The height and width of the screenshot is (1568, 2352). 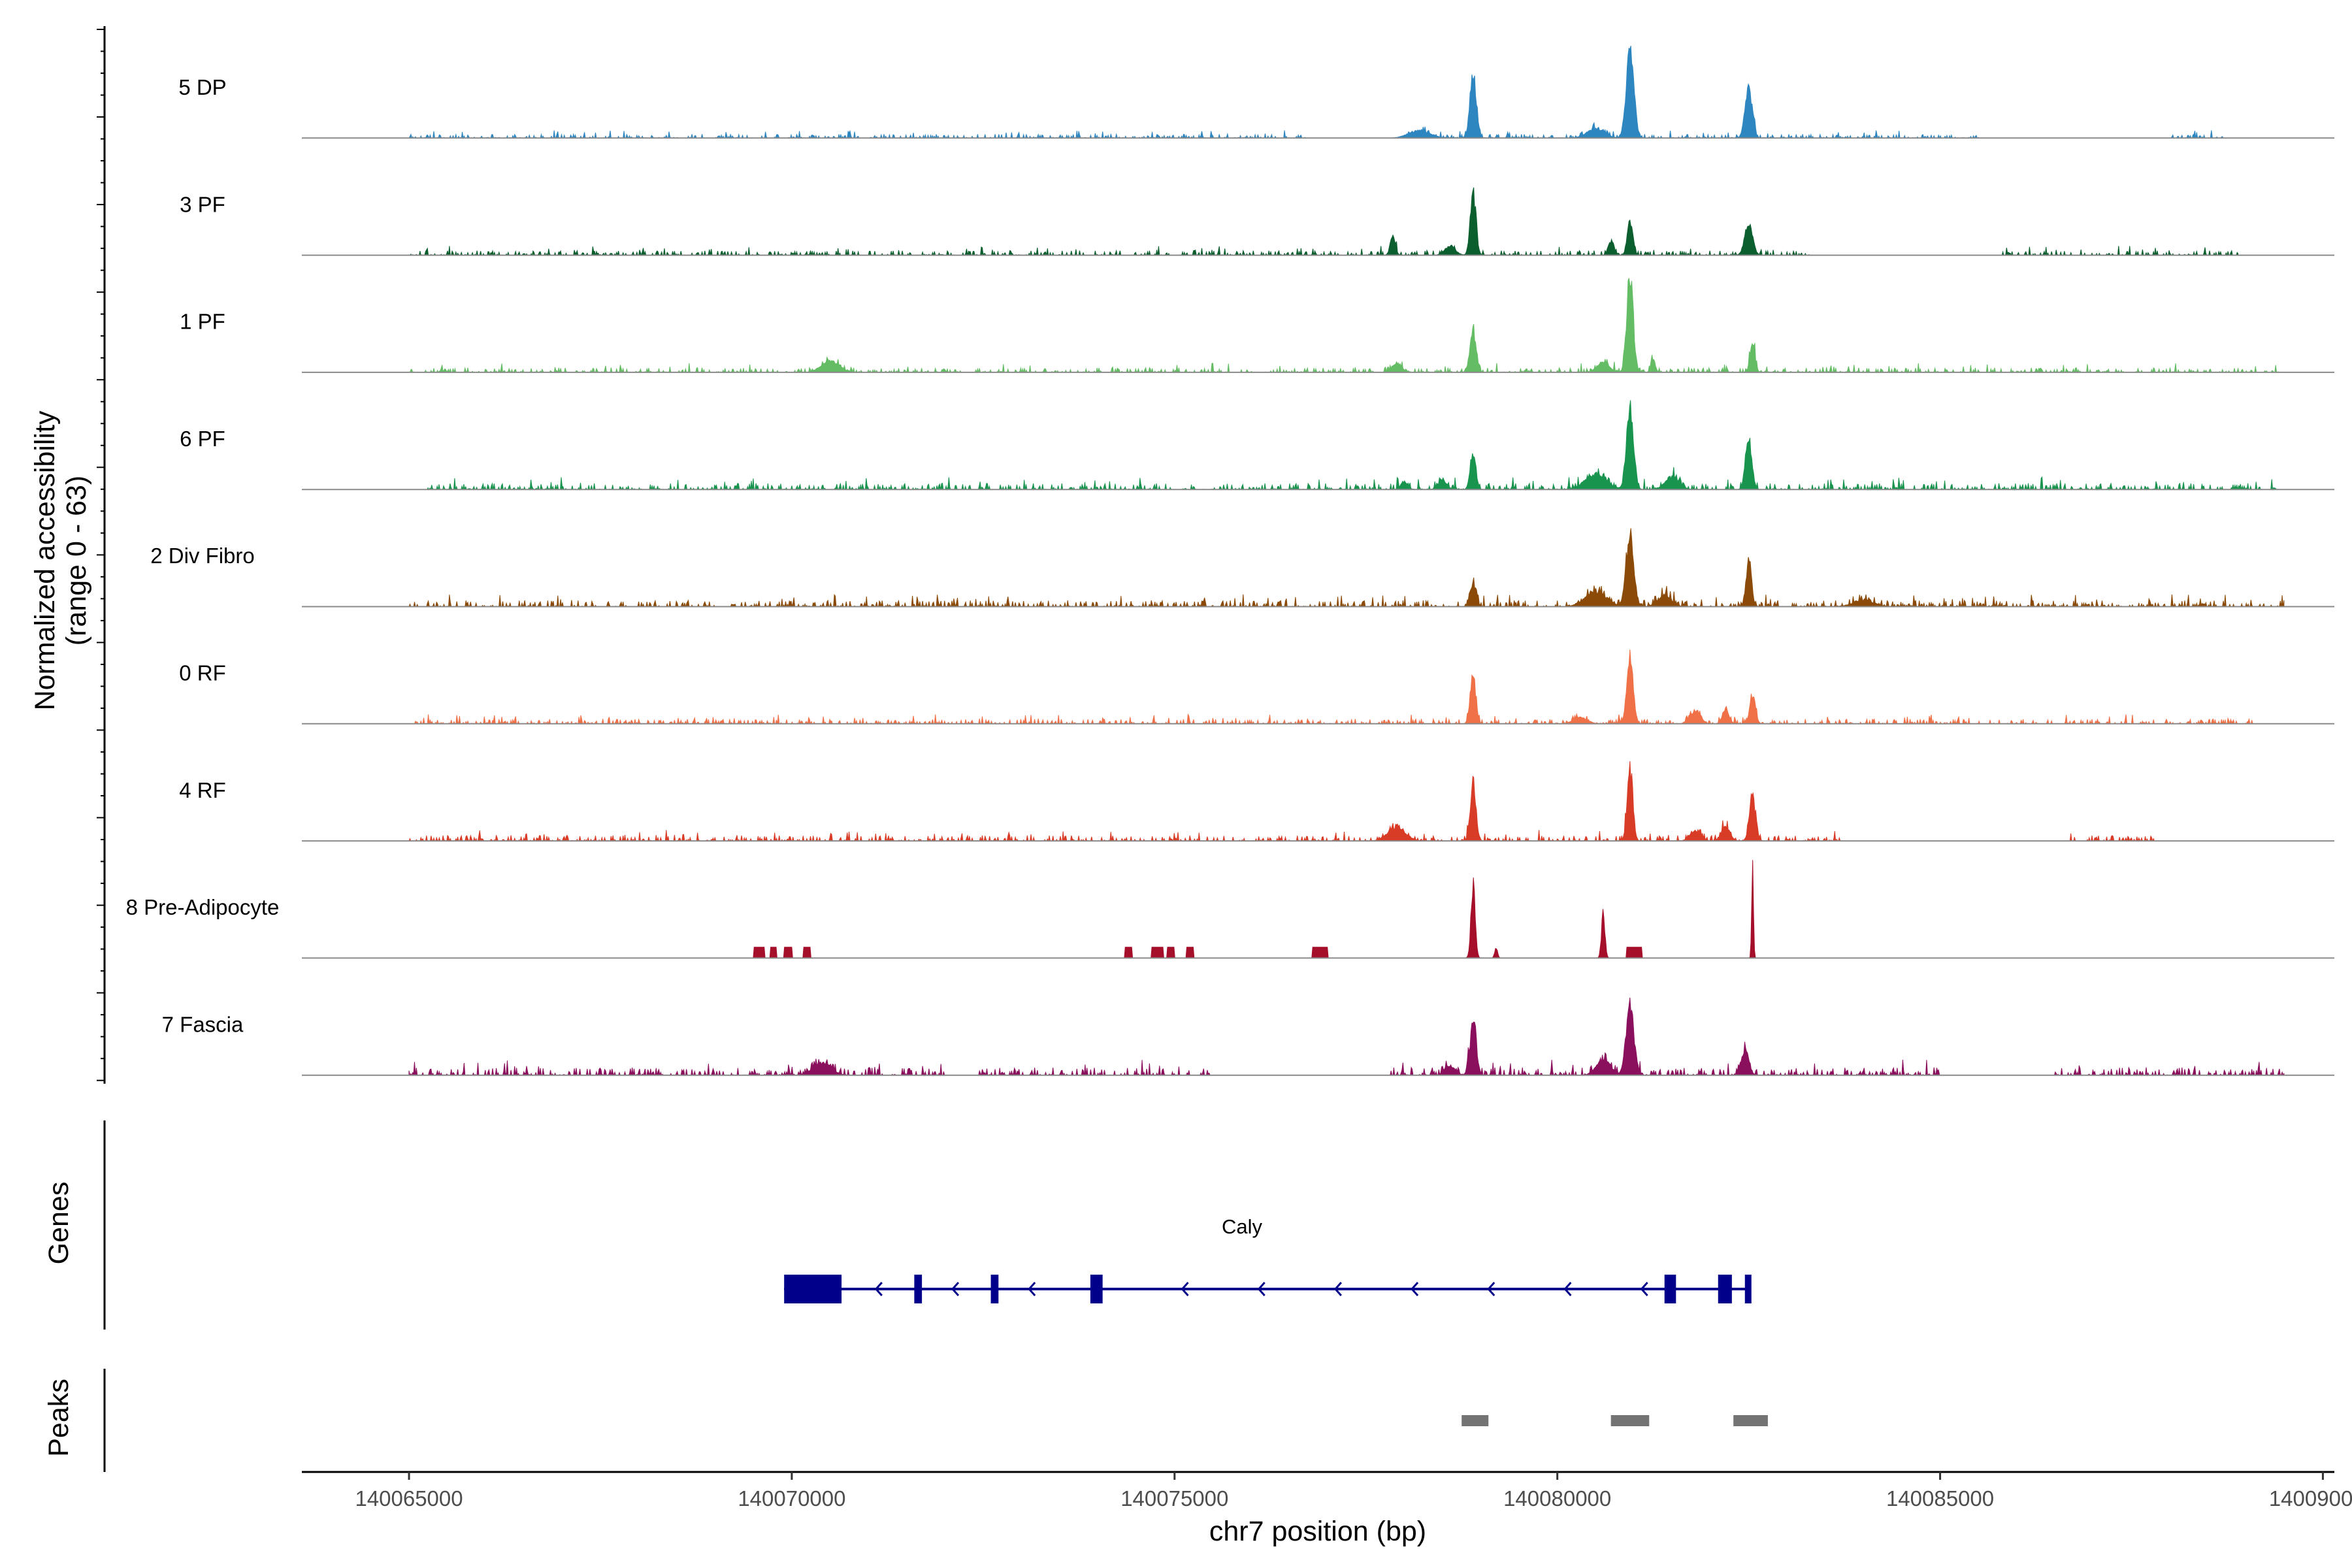 What do you see at coordinates (1257, 326) in the screenshot?
I see `coverage-track: 1 PF` at bounding box center [1257, 326].